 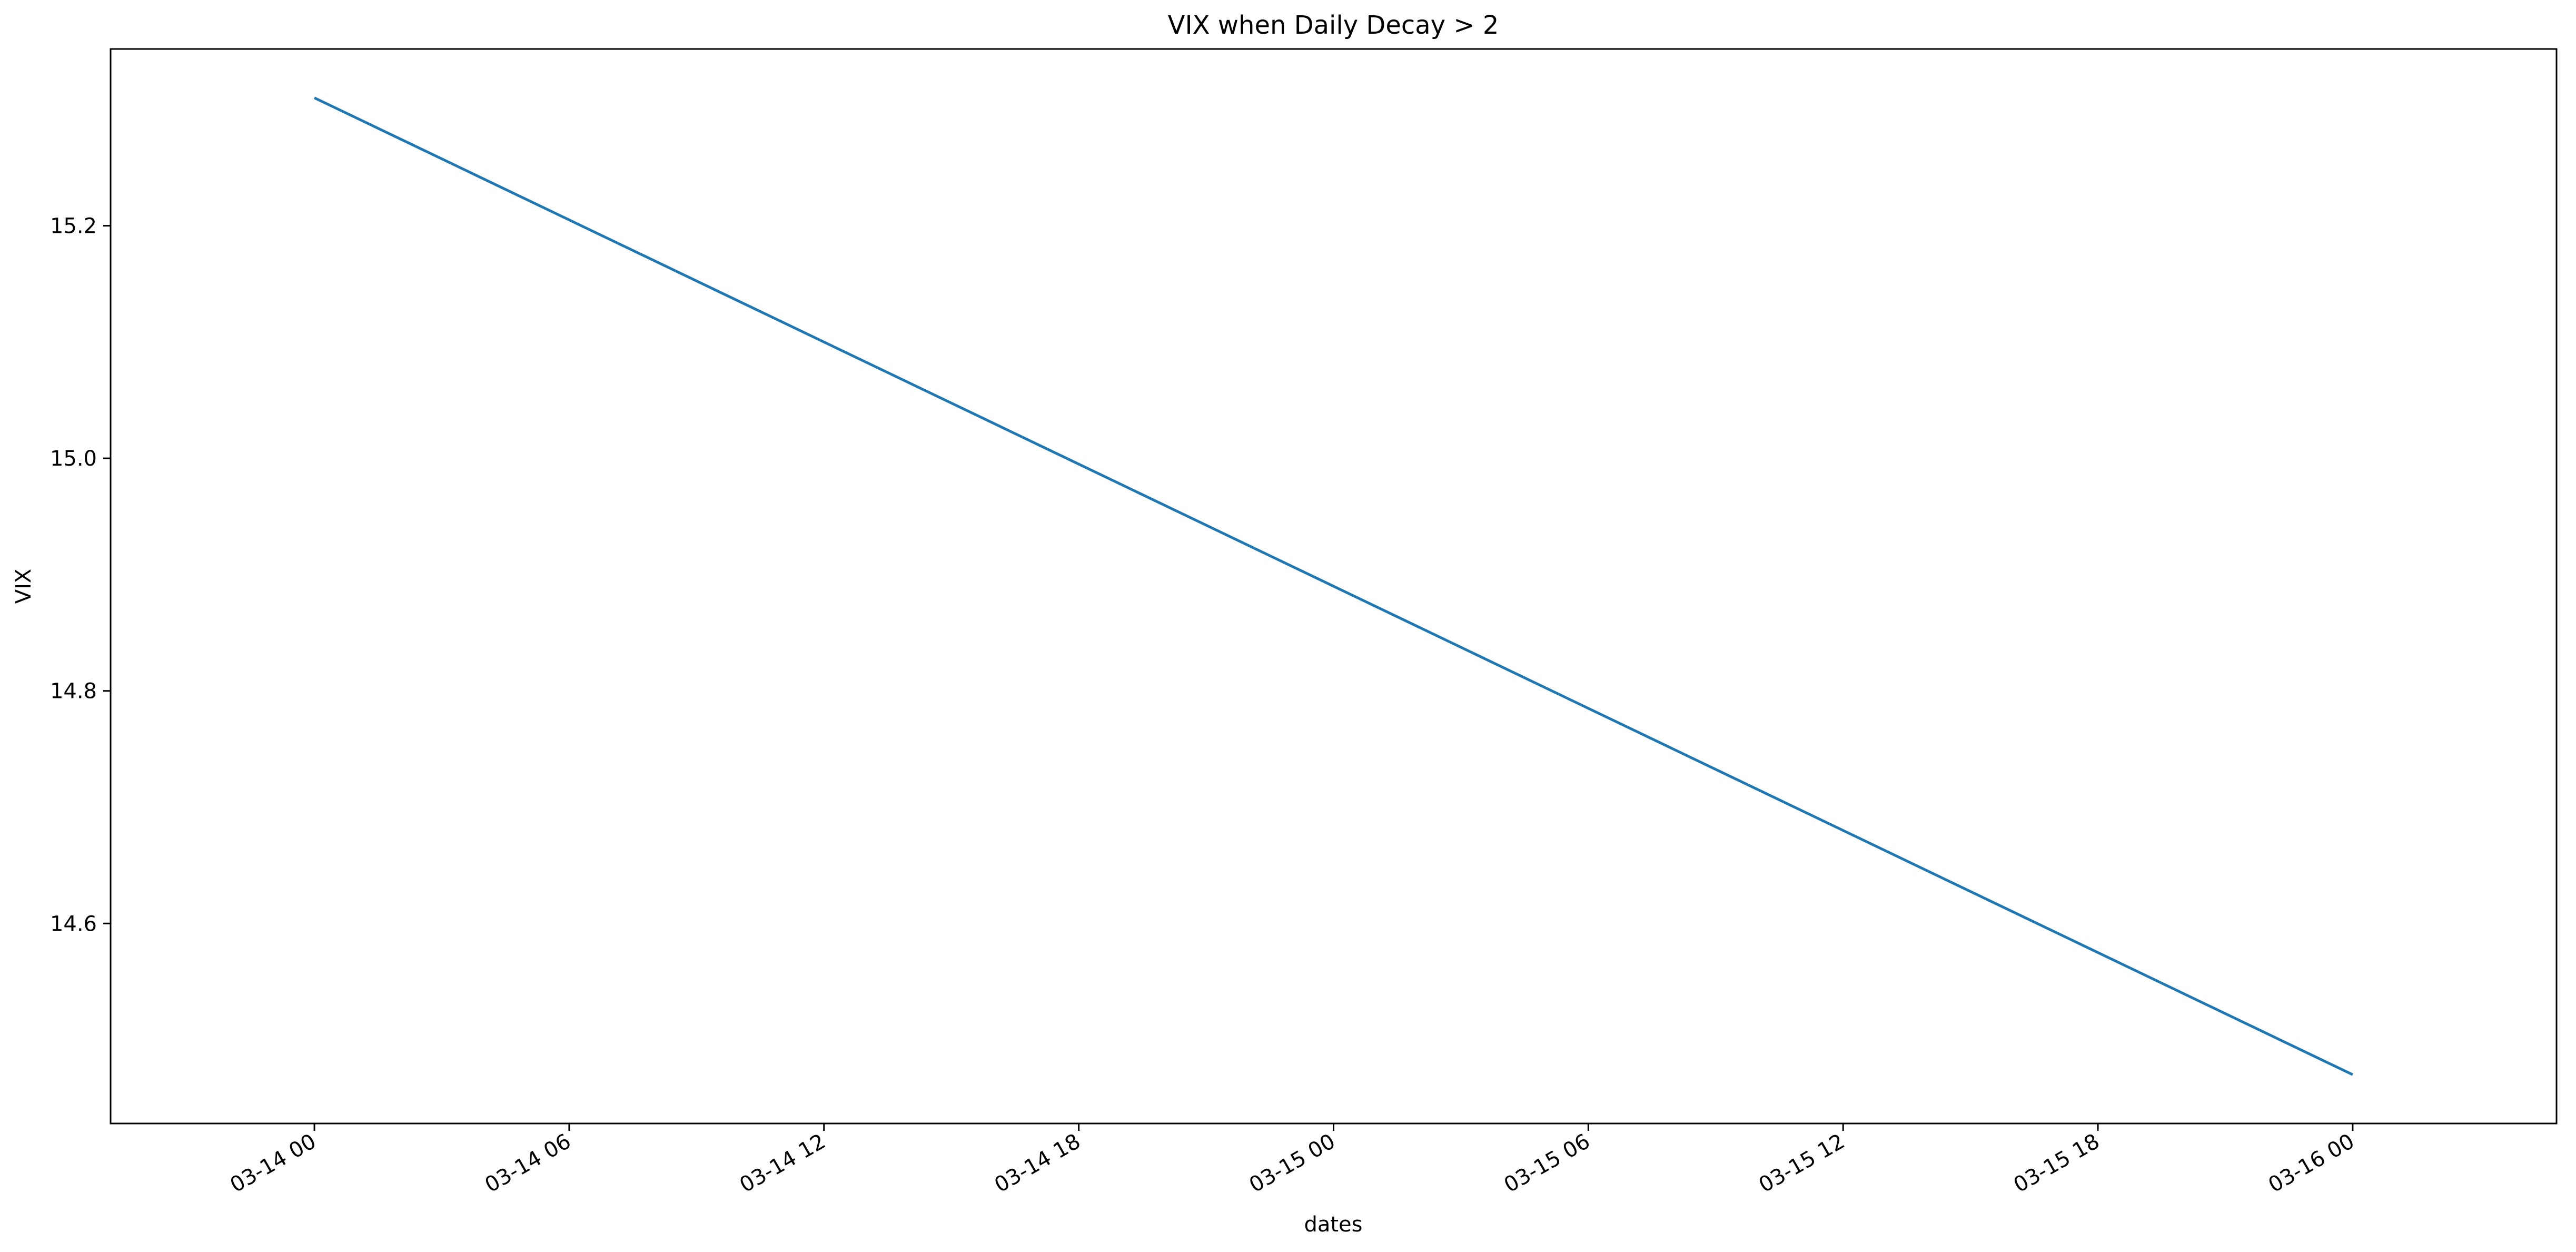 I want to click on x-axis-label: dates, so click(x=1333, y=1224).